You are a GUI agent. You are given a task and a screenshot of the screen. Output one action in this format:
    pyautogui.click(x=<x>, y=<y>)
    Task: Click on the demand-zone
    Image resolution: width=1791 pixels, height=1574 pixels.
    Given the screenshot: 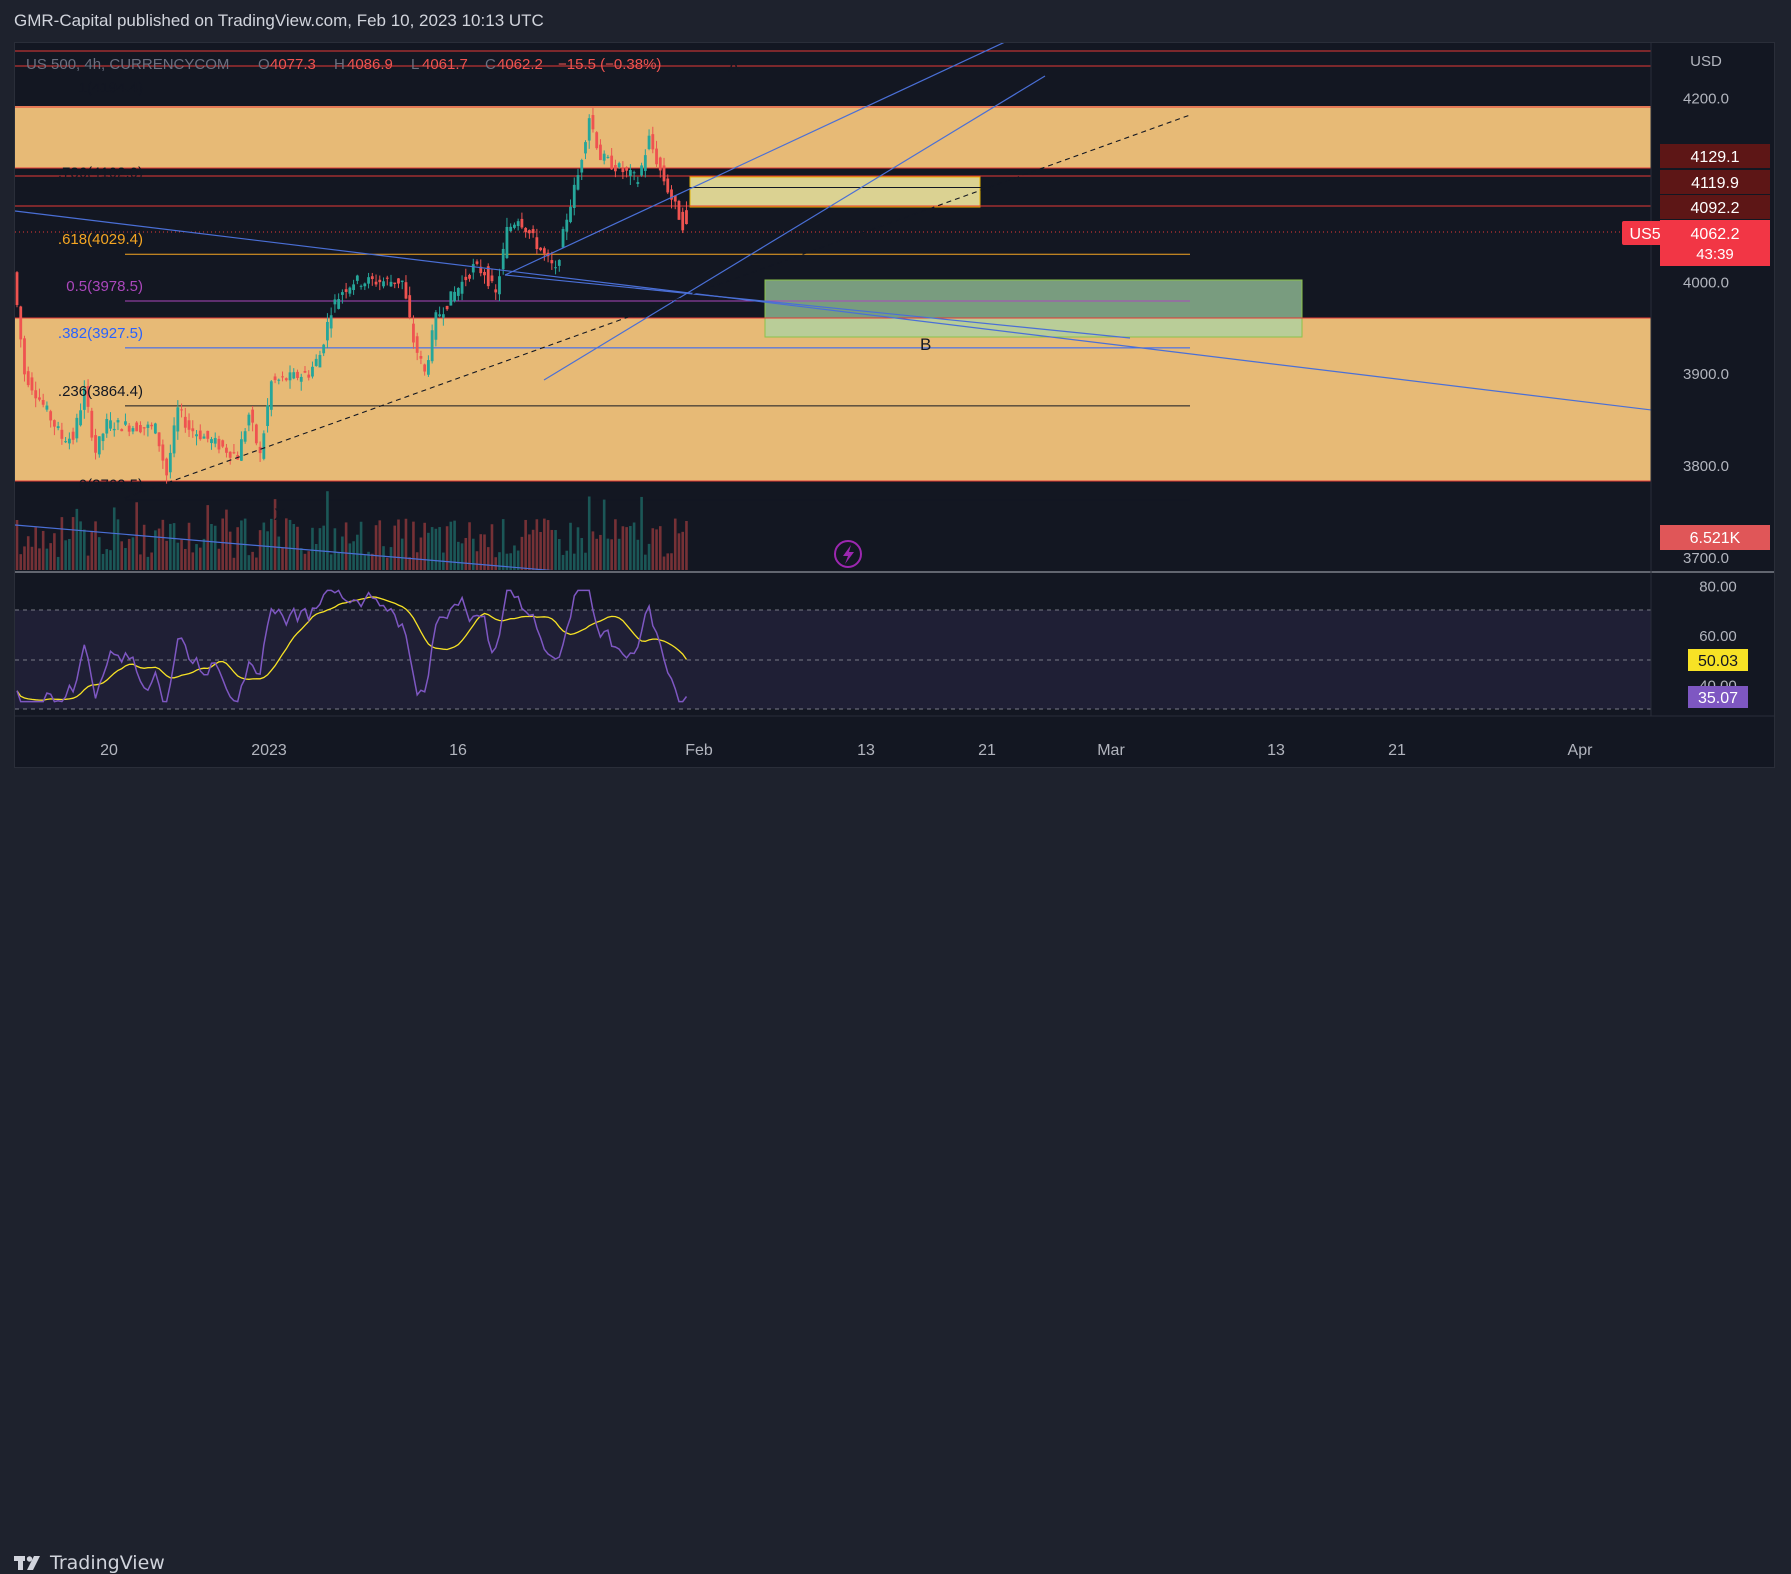 What is the action you would take?
    pyautogui.click(x=833, y=399)
    